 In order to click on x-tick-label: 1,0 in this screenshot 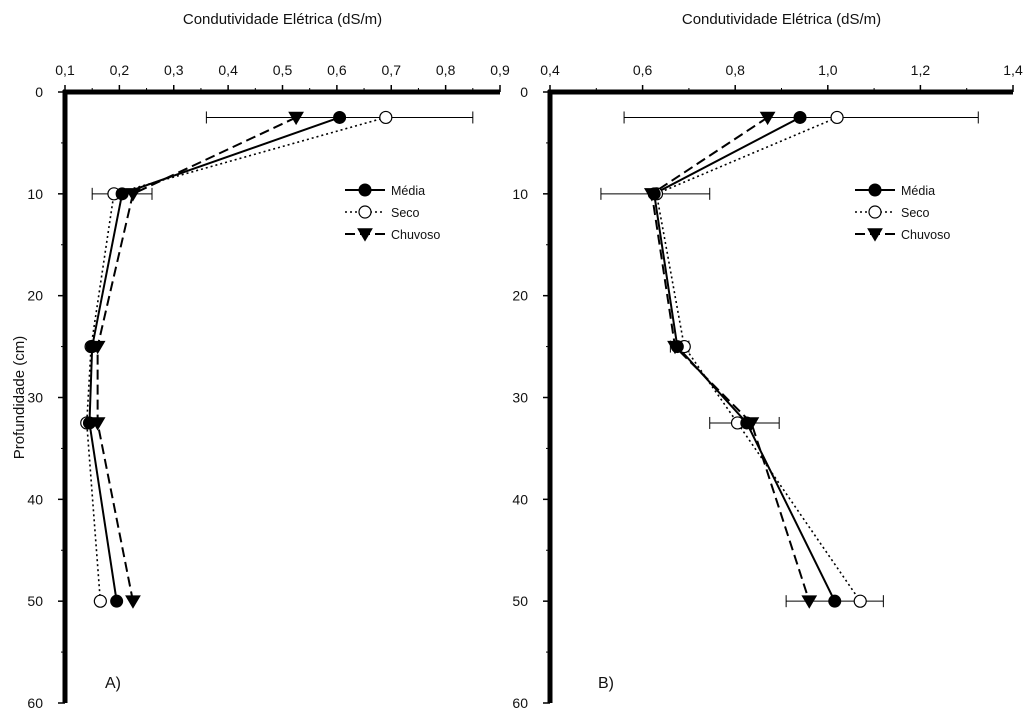, I will do `click(828, 70)`.